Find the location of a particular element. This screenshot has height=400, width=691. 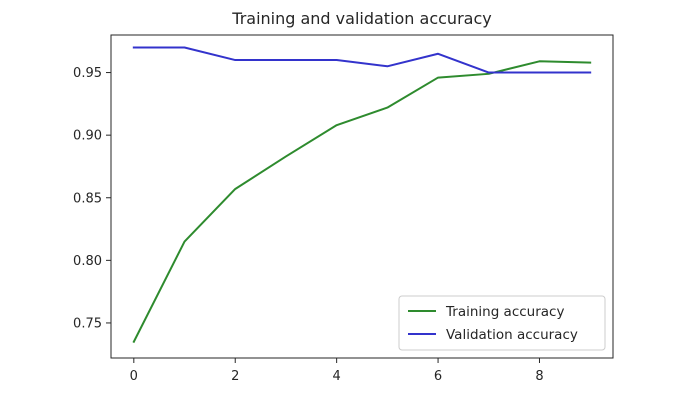

legend: Training accuracy Validation accuracy is located at coordinates (502, 323).